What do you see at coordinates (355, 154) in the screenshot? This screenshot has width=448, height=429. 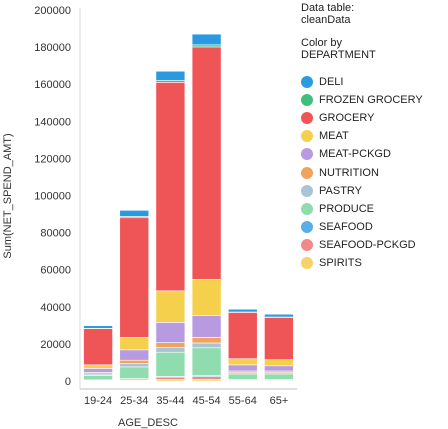 I see `legend-label: MEAT-PCKGD` at bounding box center [355, 154].